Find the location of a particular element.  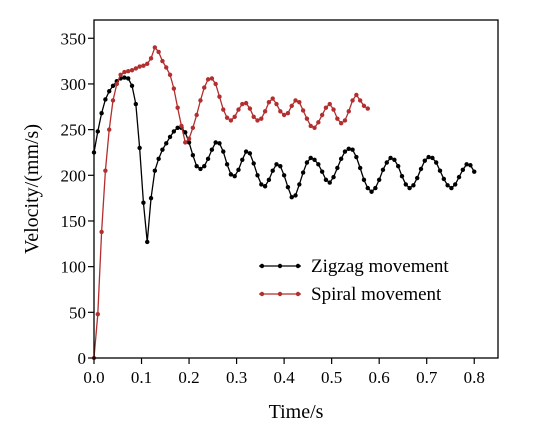

x-tick-label: 0.1 is located at coordinates (141, 377).